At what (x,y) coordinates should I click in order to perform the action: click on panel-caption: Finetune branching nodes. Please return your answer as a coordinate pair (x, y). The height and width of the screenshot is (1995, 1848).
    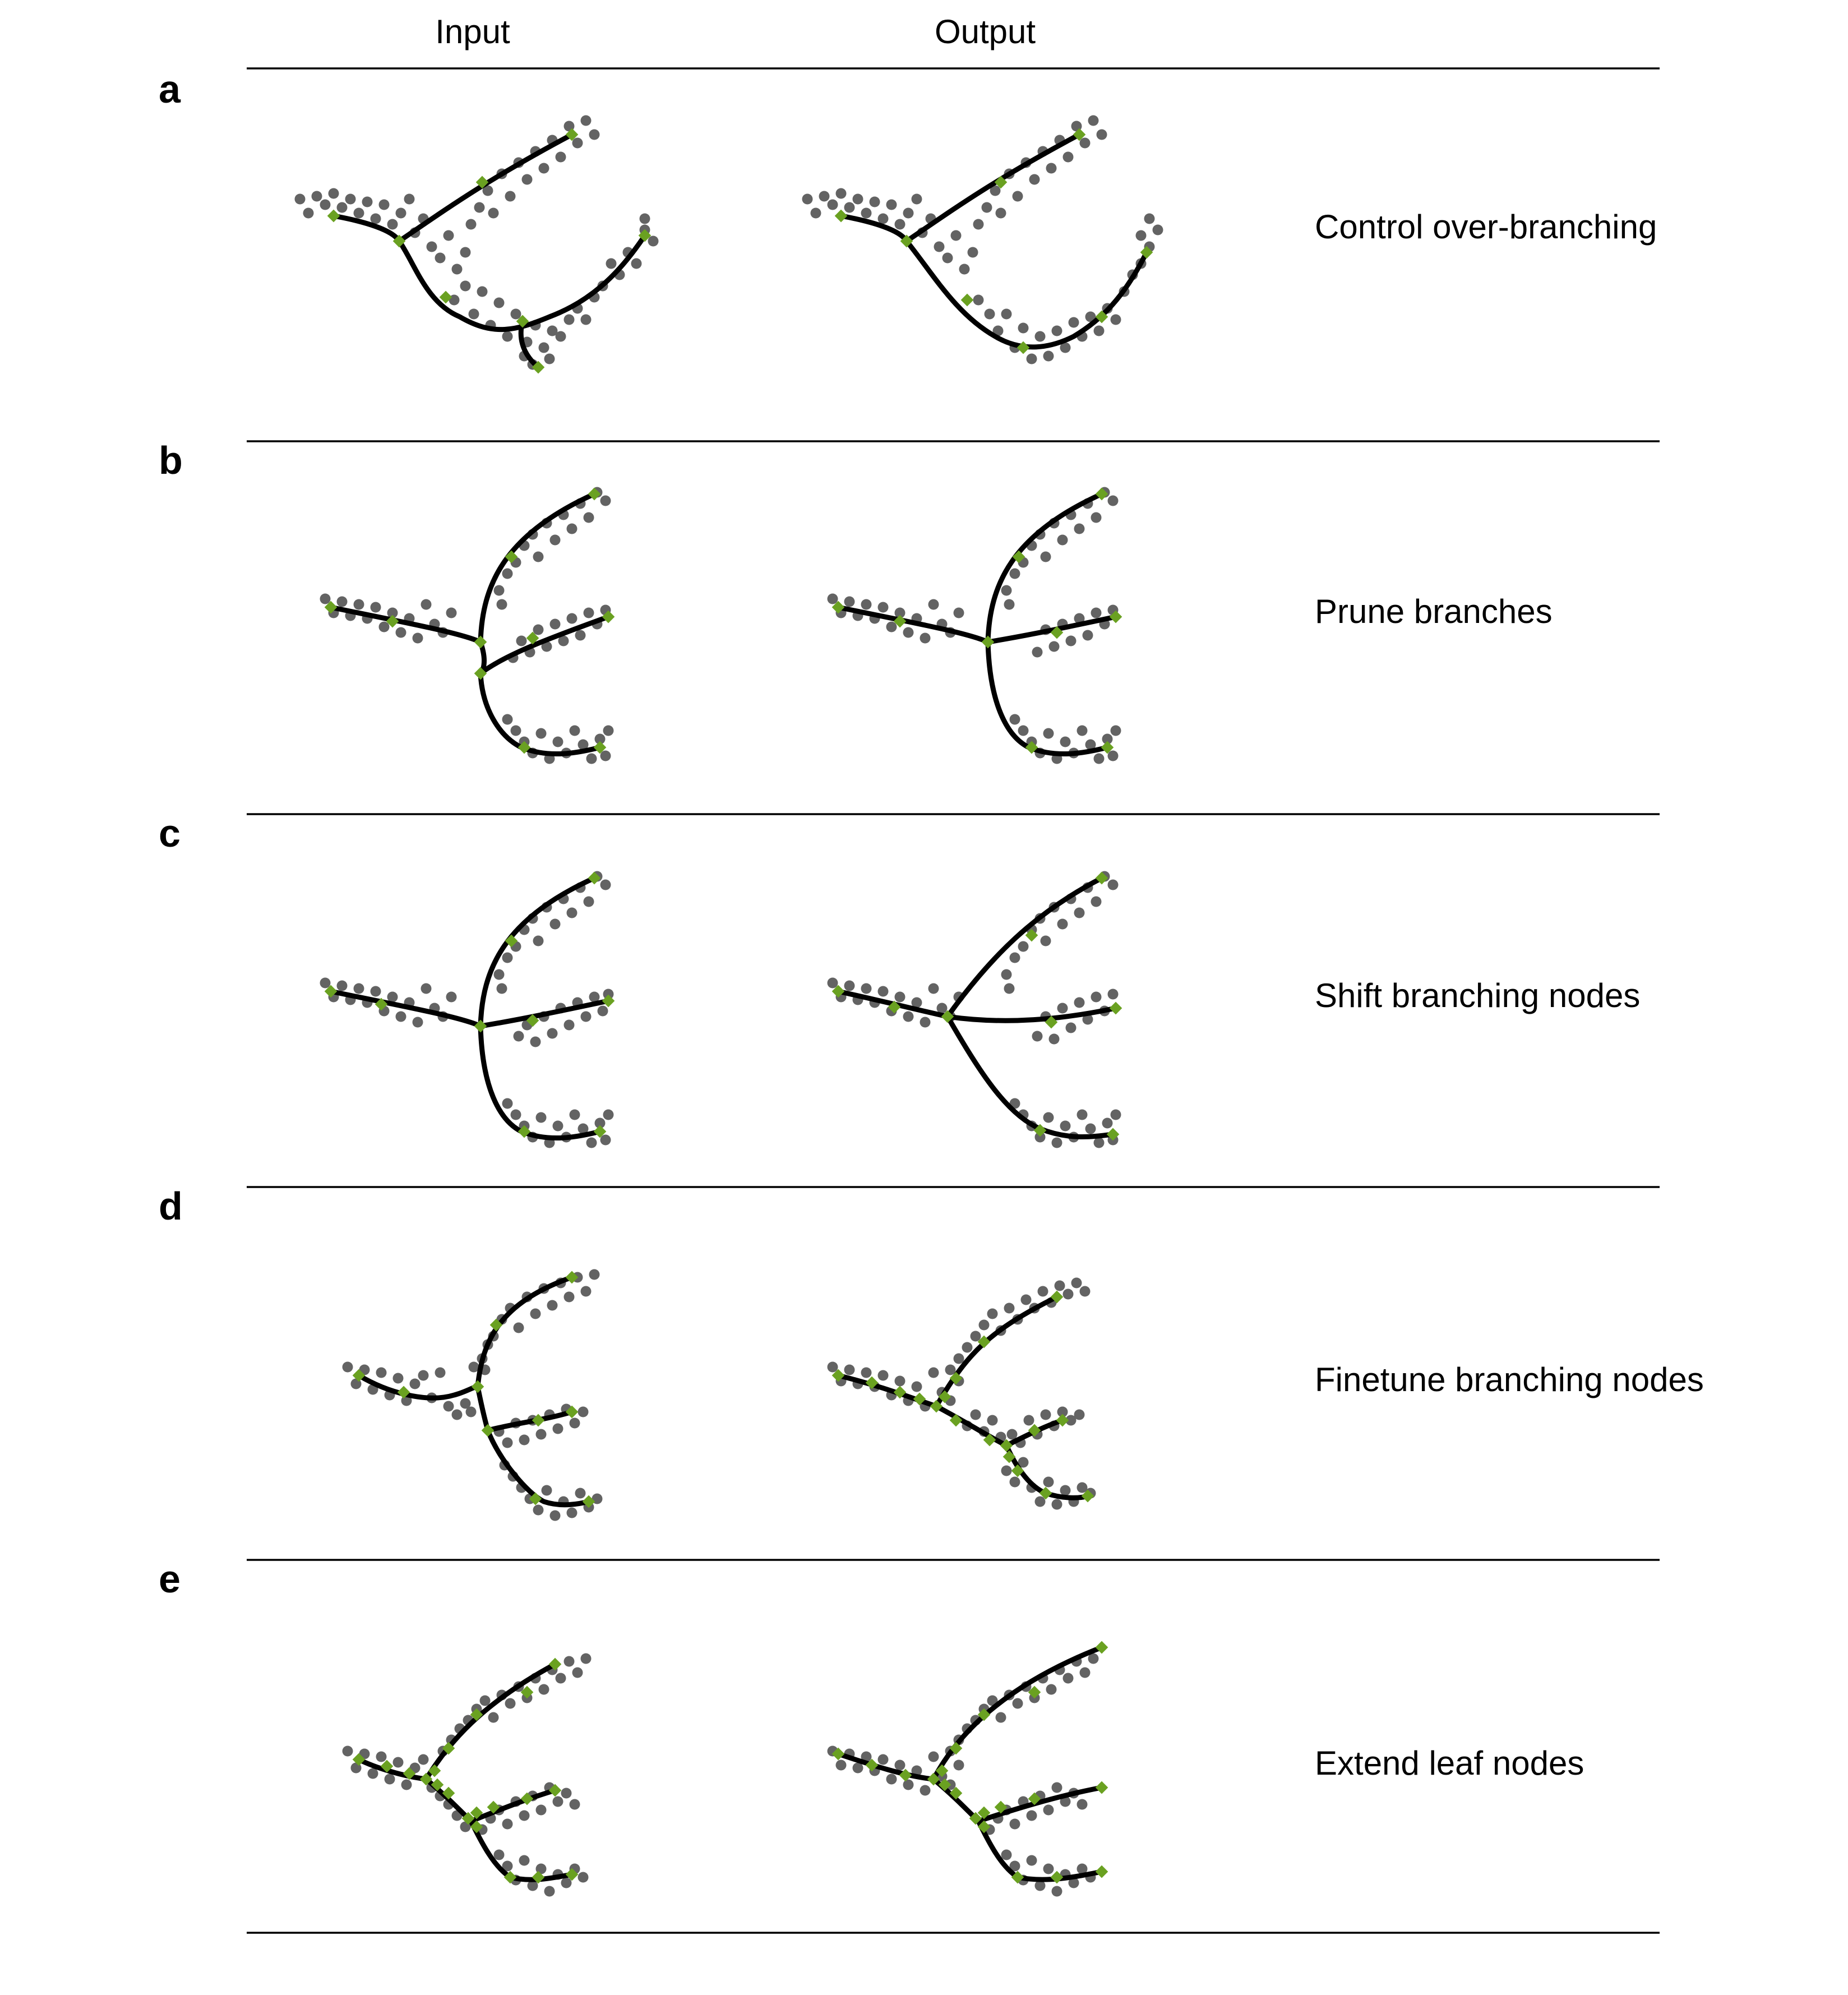
    Looking at the image, I should click on (1509, 1379).